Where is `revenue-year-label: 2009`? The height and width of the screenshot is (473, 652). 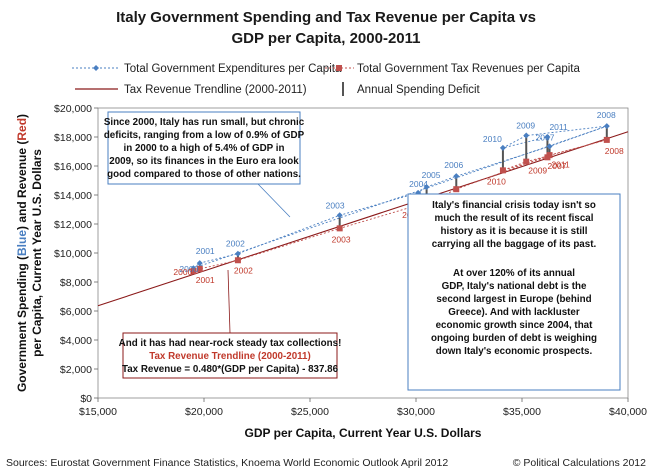
revenue-year-label: 2009 is located at coordinates (537, 171).